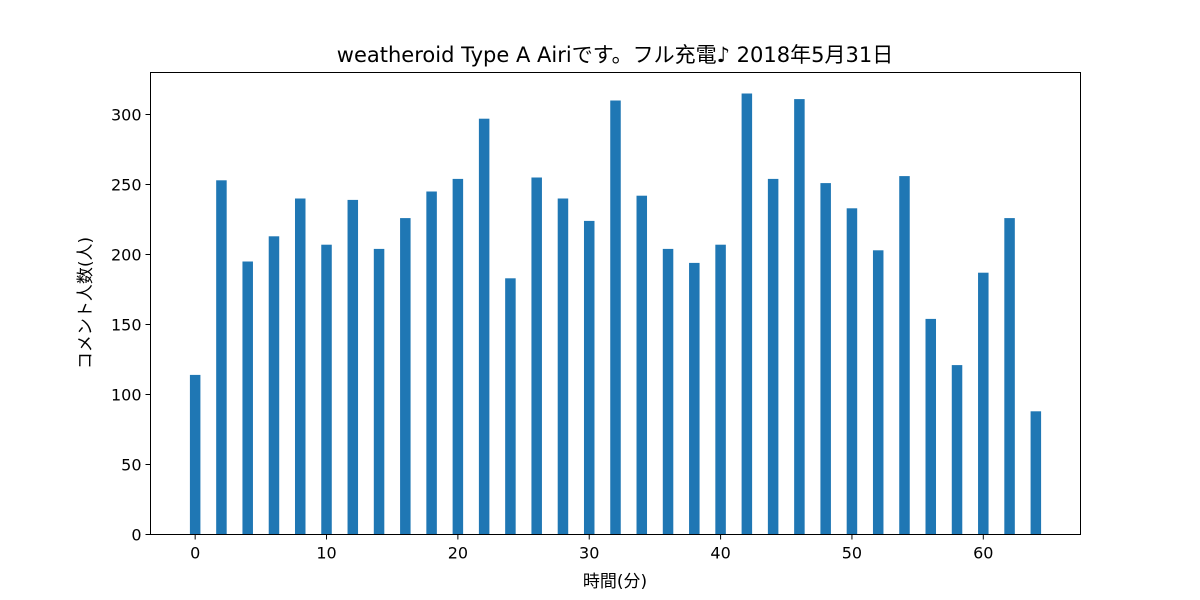  Describe the element at coordinates (458, 553) in the screenshot. I see `x-tick-label: 20` at that location.